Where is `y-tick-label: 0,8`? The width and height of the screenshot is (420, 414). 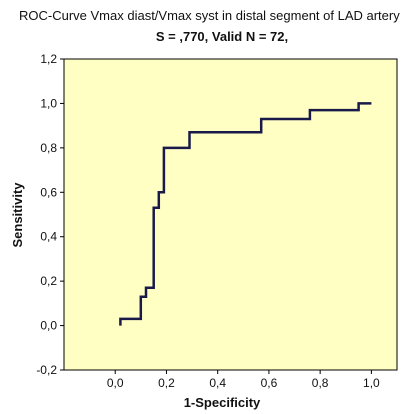
y-tick-label: 0,8 is located at coordinates (48, 148).